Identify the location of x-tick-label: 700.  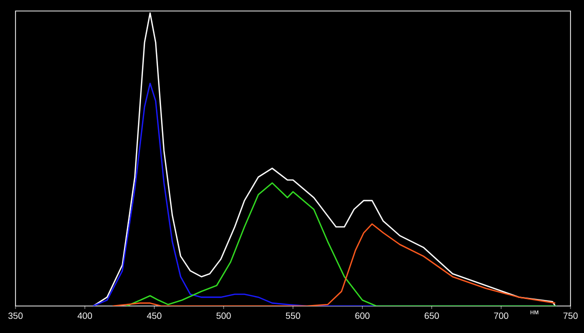
(501, 315).